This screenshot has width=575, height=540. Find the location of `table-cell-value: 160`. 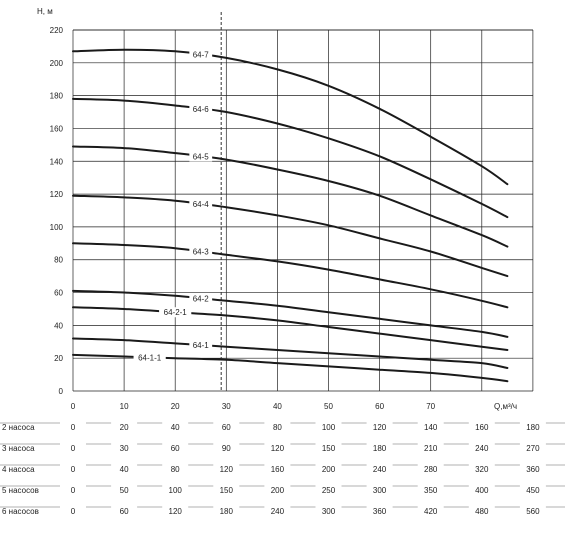

table-cell-value: 160 is located at coordinates (278, 469).